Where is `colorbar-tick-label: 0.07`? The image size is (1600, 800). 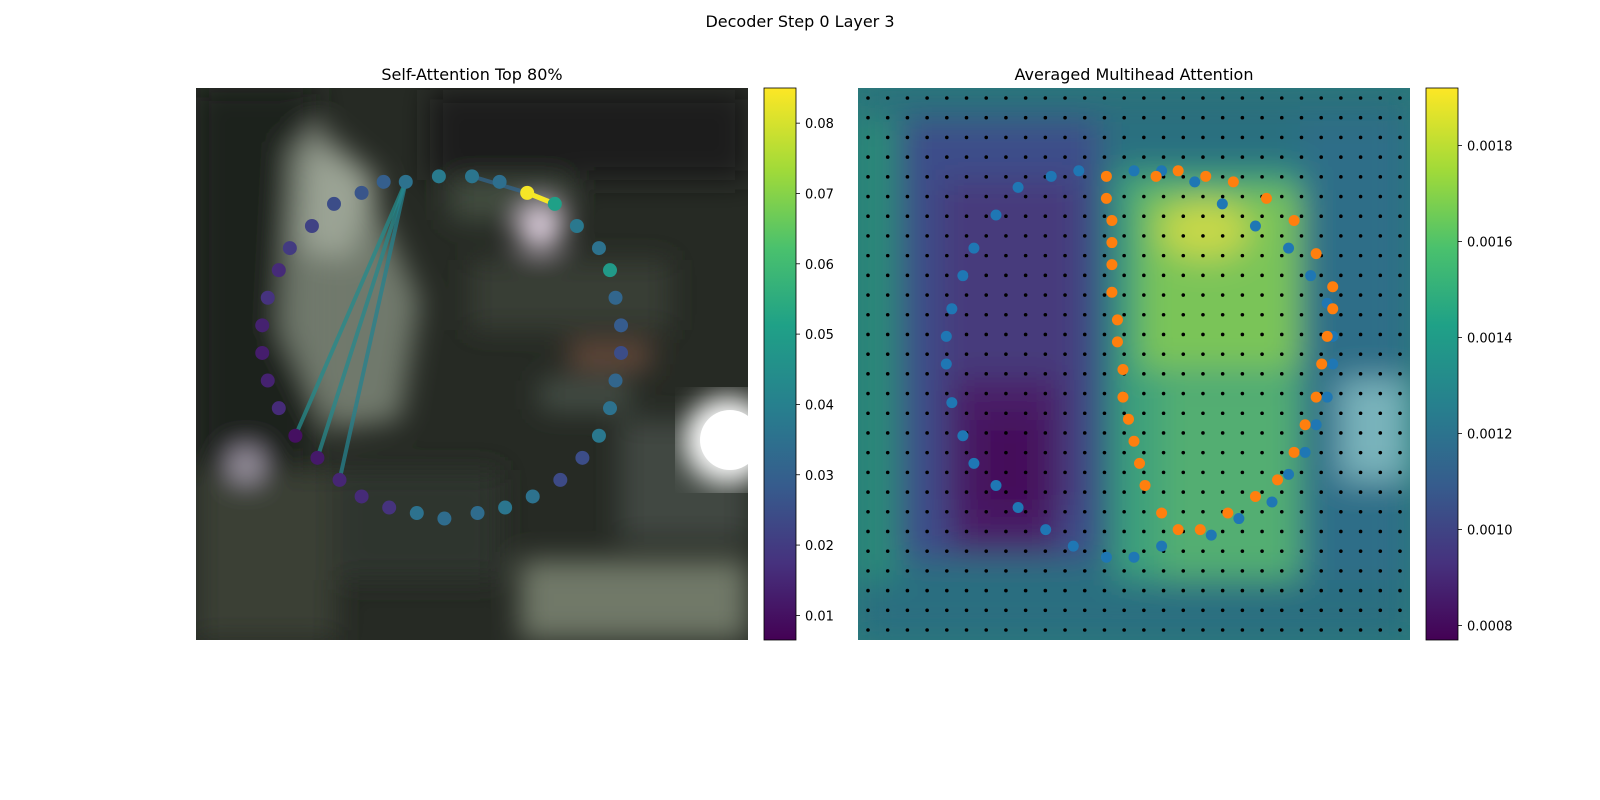
colorbar-tick-label: 0.07 is located at coordinates (819, 194).